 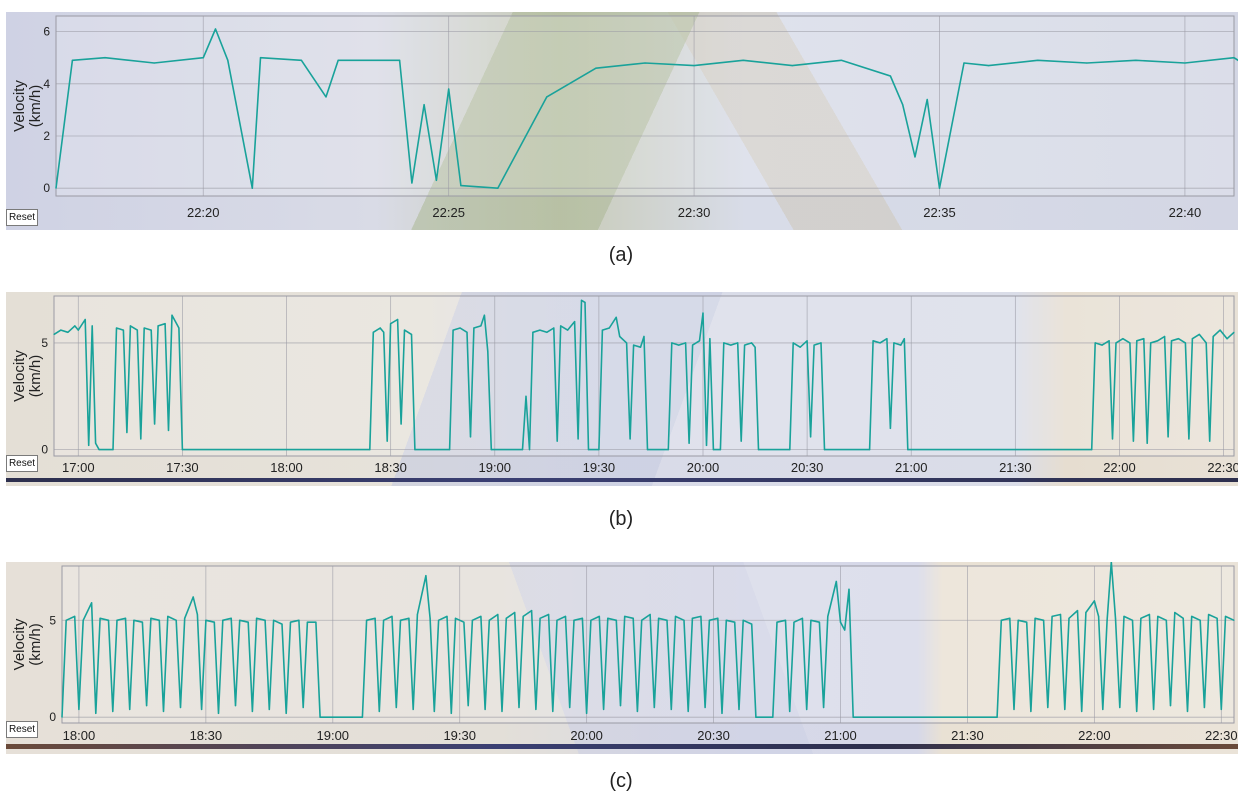 What do you see at coordinates (586, 735) in the screenshot?
I see `x-tick-label: 20:00` at bounding box center [586, 735].